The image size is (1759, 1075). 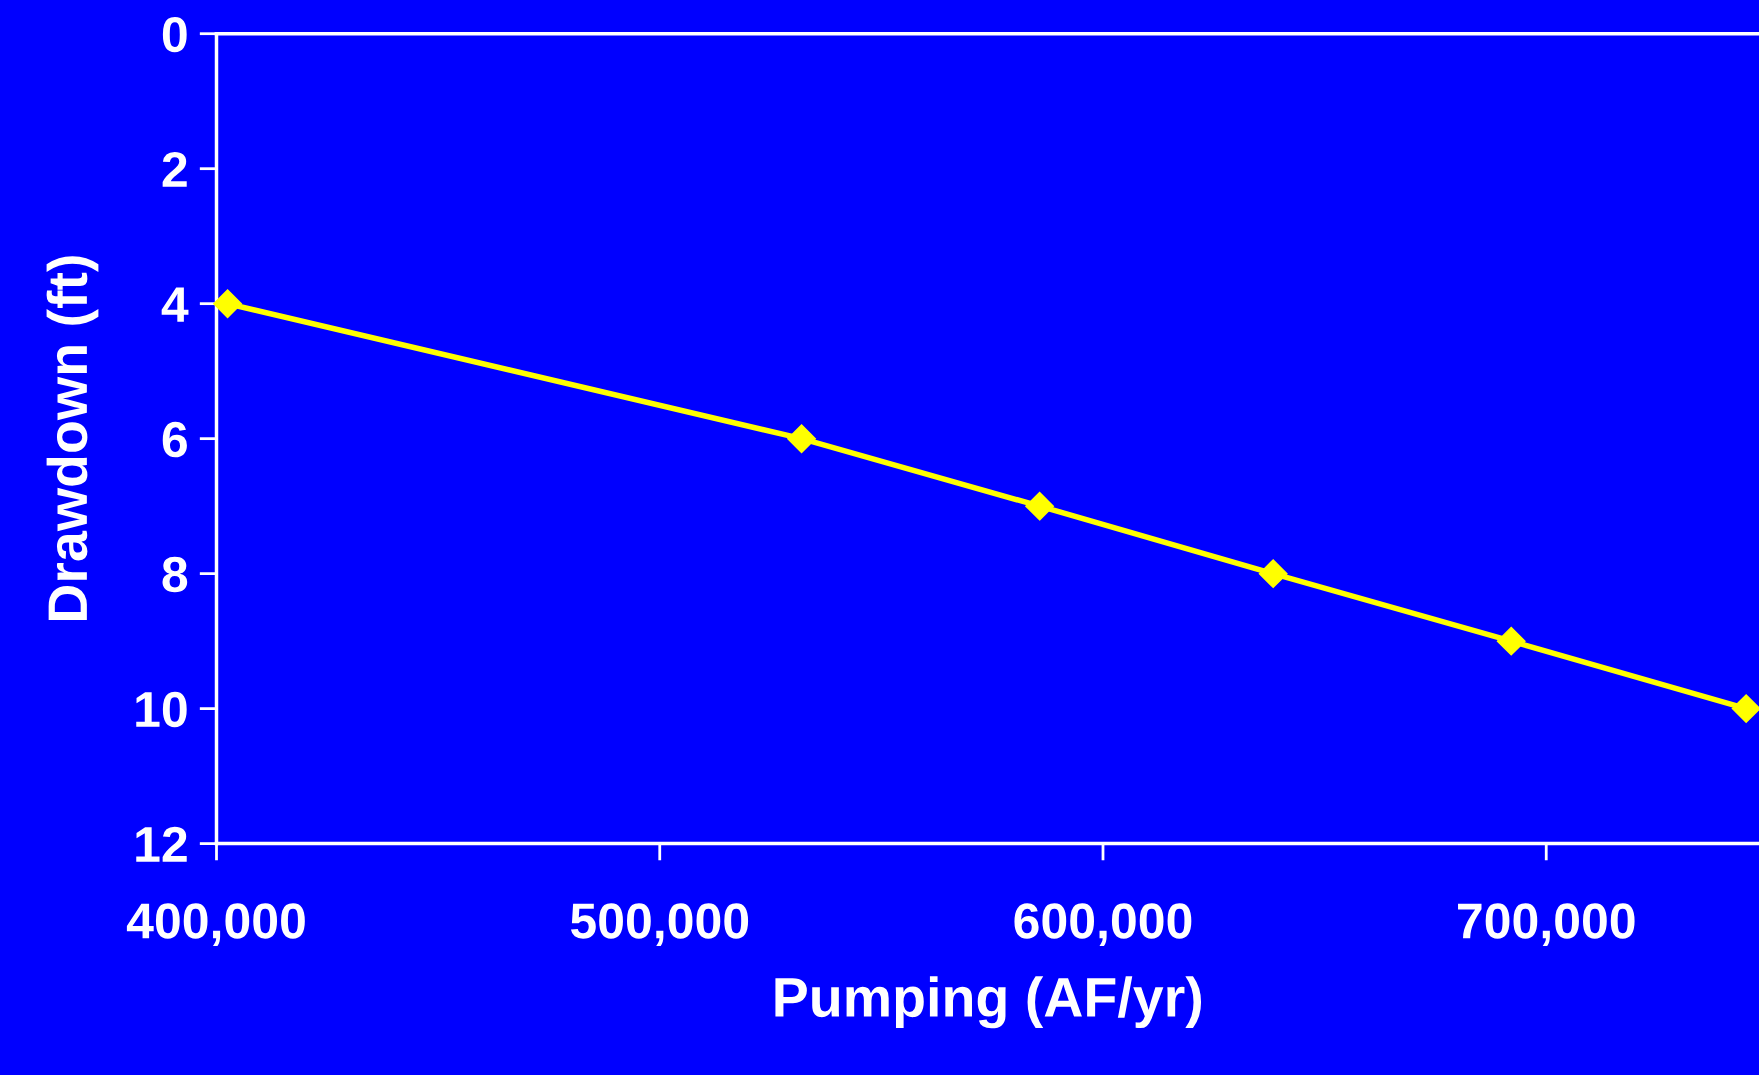 What do you see at coordinates (174, 439) in the screenshot?
I see `y-tick-label: 6` at bounding box center [174, 439].